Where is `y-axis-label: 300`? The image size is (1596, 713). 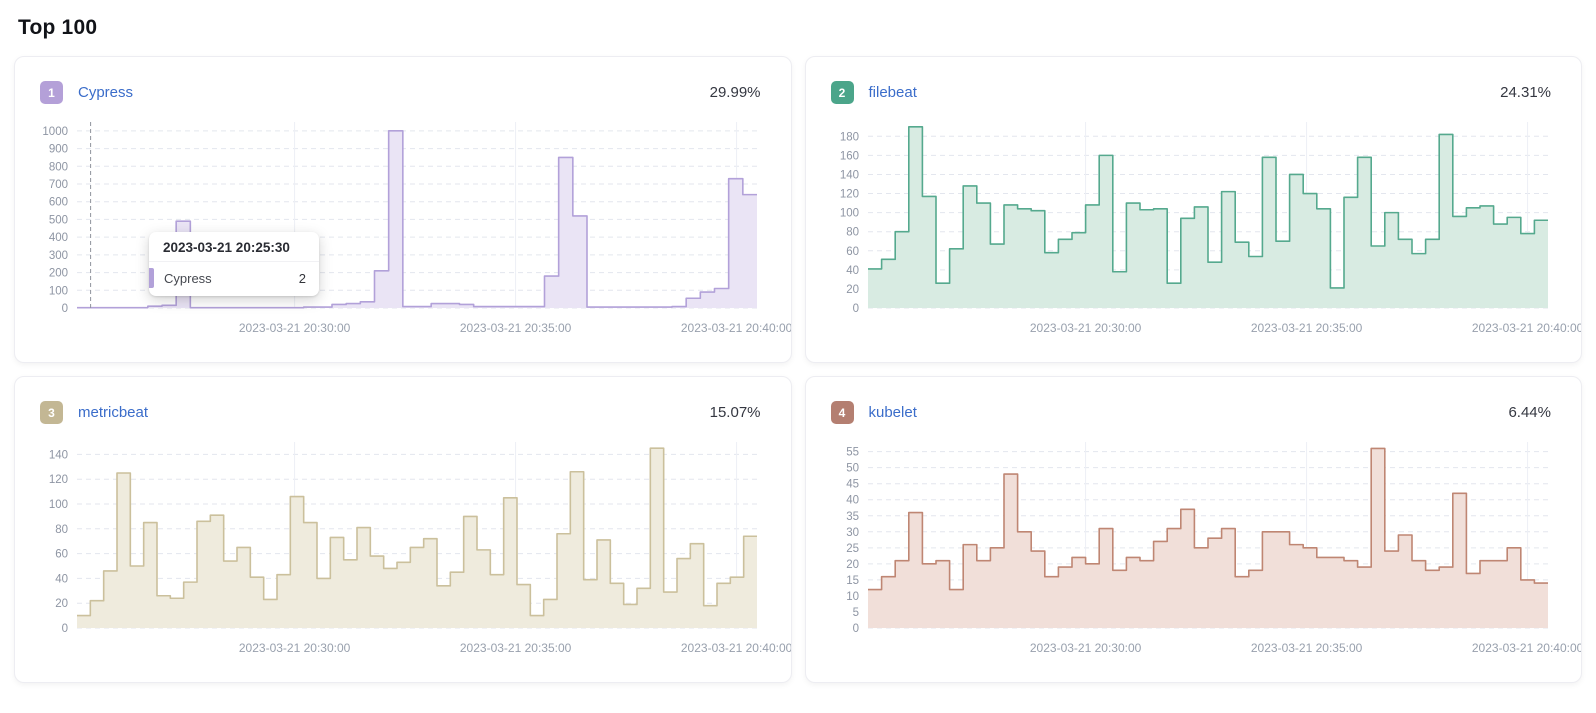
y-axis-label: 300 is located at coordinates (58, 256).